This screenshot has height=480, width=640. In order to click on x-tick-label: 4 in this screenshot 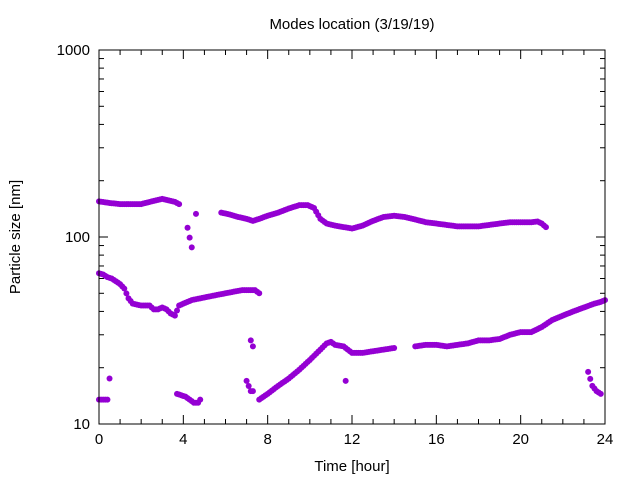, I will do `click(183, 439)`.